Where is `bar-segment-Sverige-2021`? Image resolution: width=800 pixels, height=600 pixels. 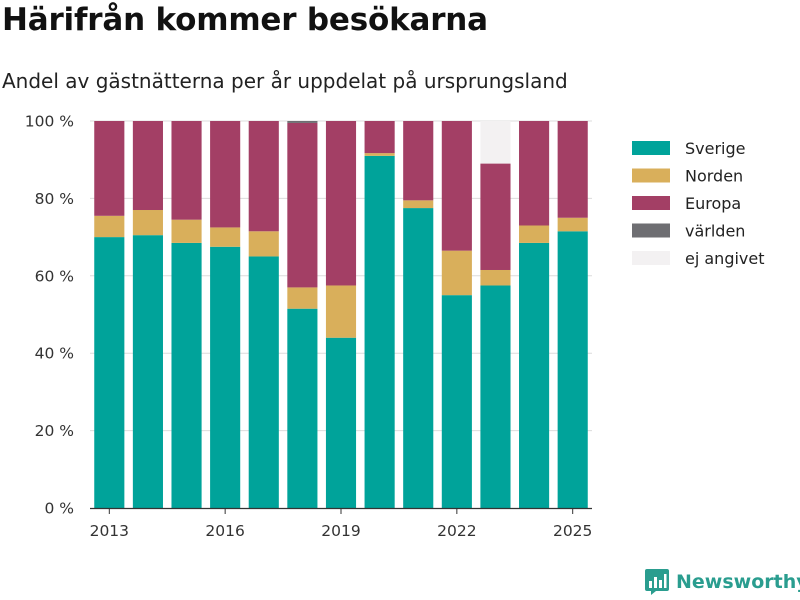 bar-segment-Sverige-2021 is located at coordinates (418, 358).